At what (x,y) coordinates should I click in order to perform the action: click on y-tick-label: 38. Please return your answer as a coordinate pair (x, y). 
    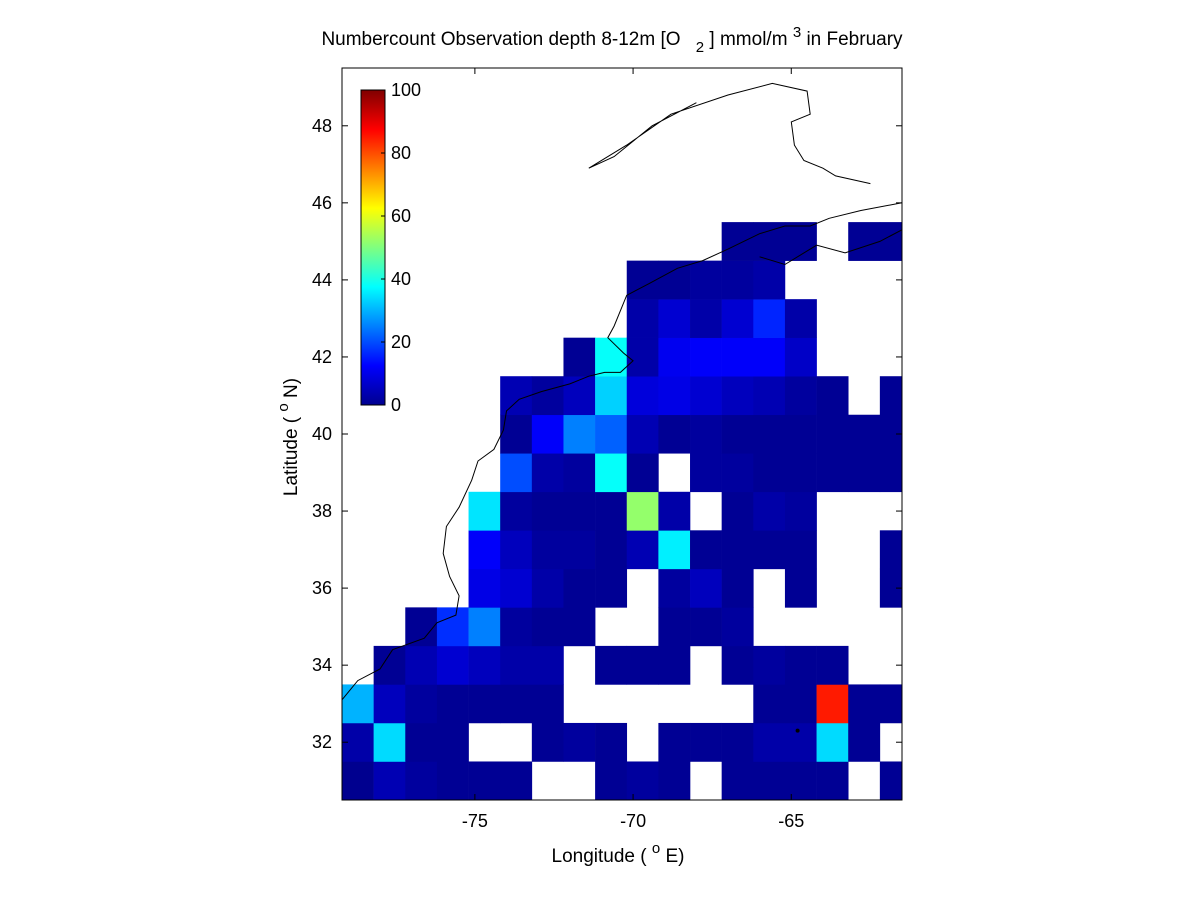
    Looking at the image, I should click on (322, 511).